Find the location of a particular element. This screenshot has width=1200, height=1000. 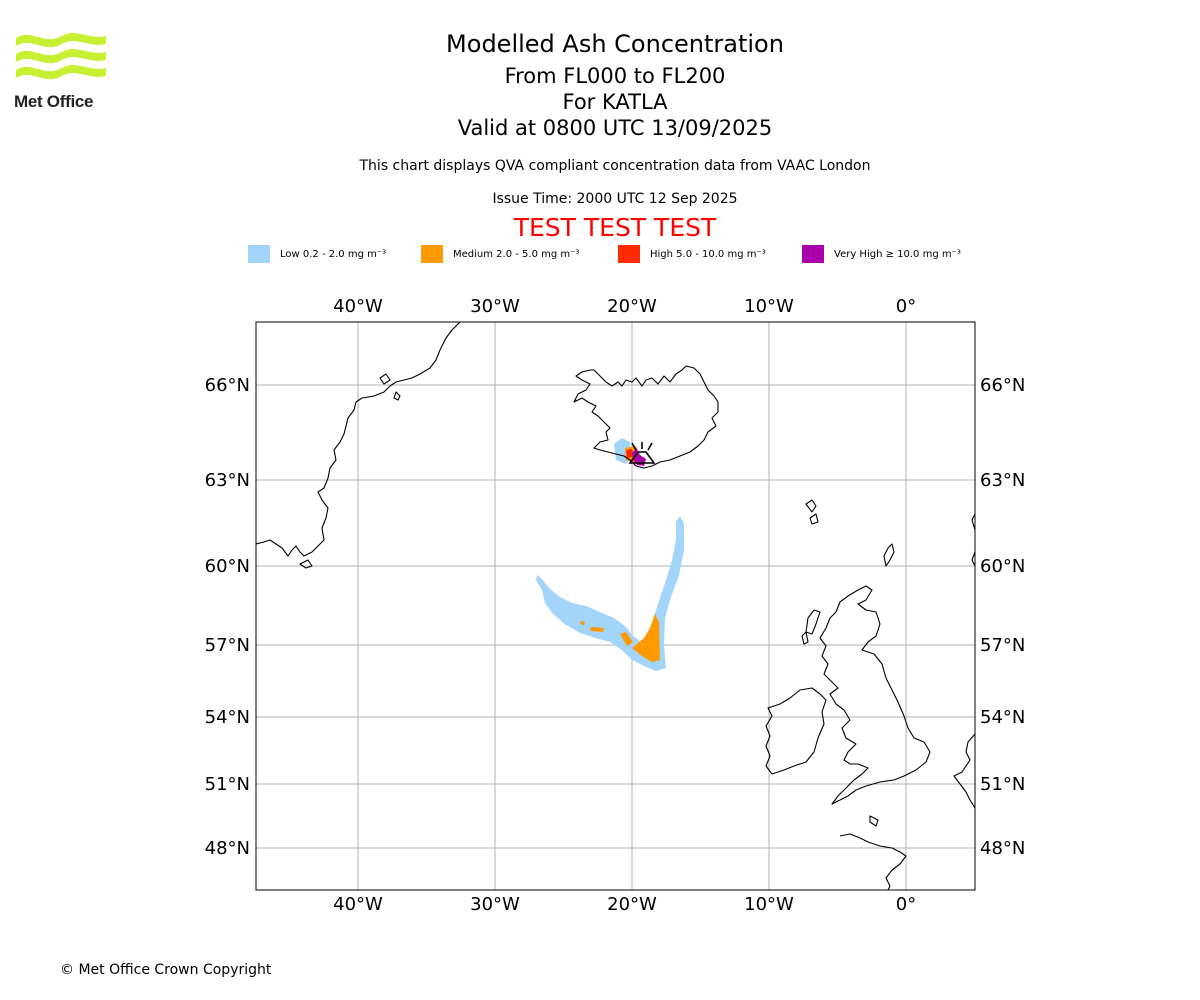

legend-label-very-high: Very High ≥ 10.0 mg m⁻³ is located at coordinates (897, 254).